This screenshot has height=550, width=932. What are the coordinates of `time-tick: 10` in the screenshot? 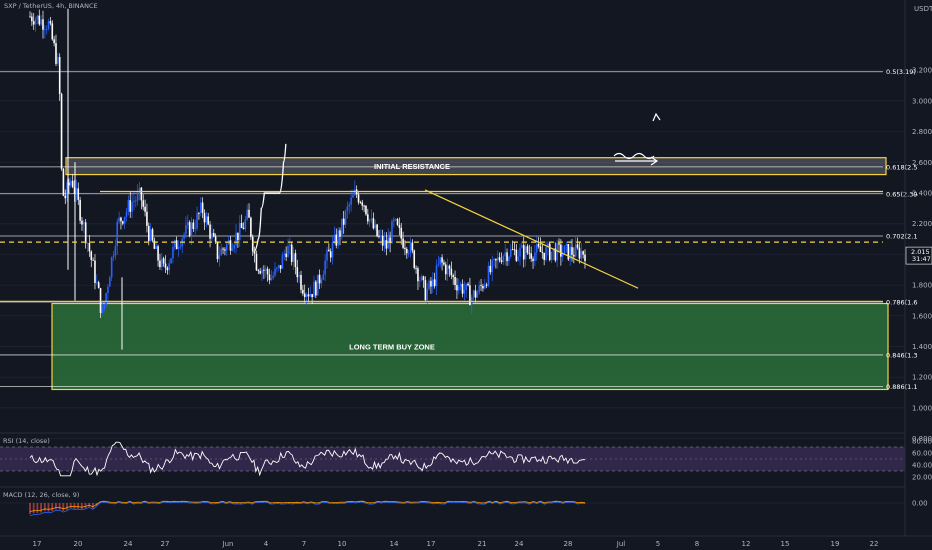 It's located at (342, 544).